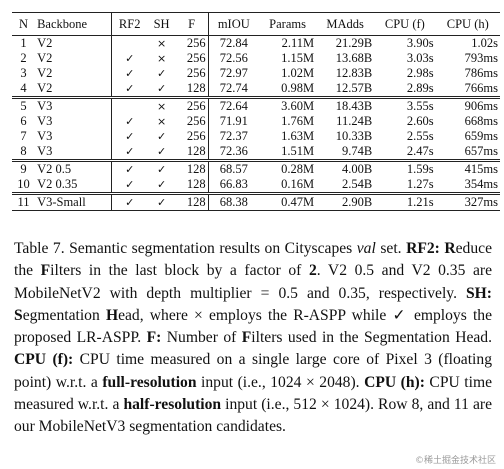 The width and height of the screenshot is (504, 469). What do you see at coordinates (405, 105) in the screenshot?
I see `cell-cpu-f: 3.55s` at bounding box center [405, 105].